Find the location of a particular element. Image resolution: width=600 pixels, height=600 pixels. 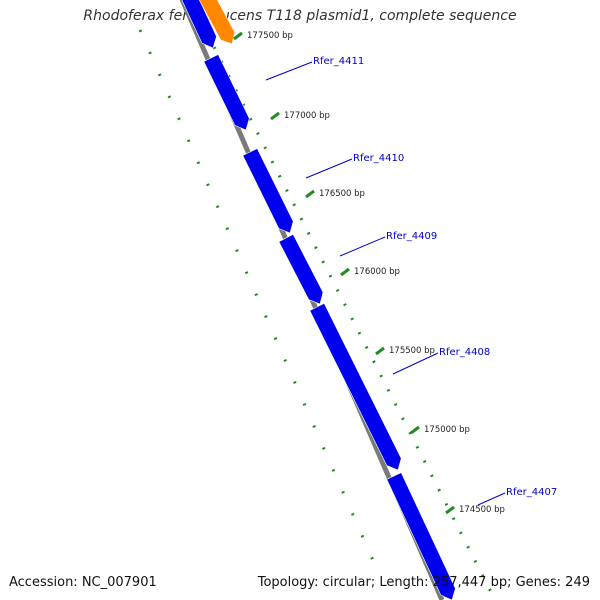

gene-label: Rfer_4408 is located at coordinates (464, 352).